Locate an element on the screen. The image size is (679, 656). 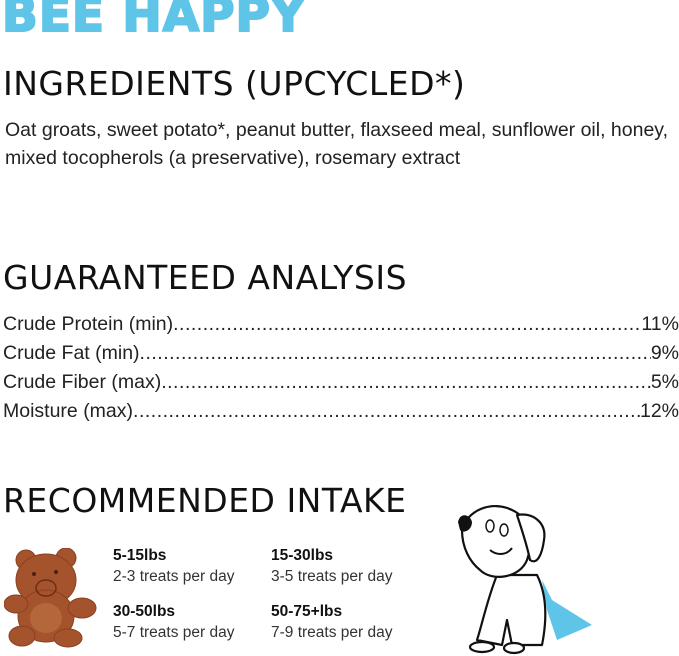
intake-weight: 5-15lbs is located at coordinates (140, 555).